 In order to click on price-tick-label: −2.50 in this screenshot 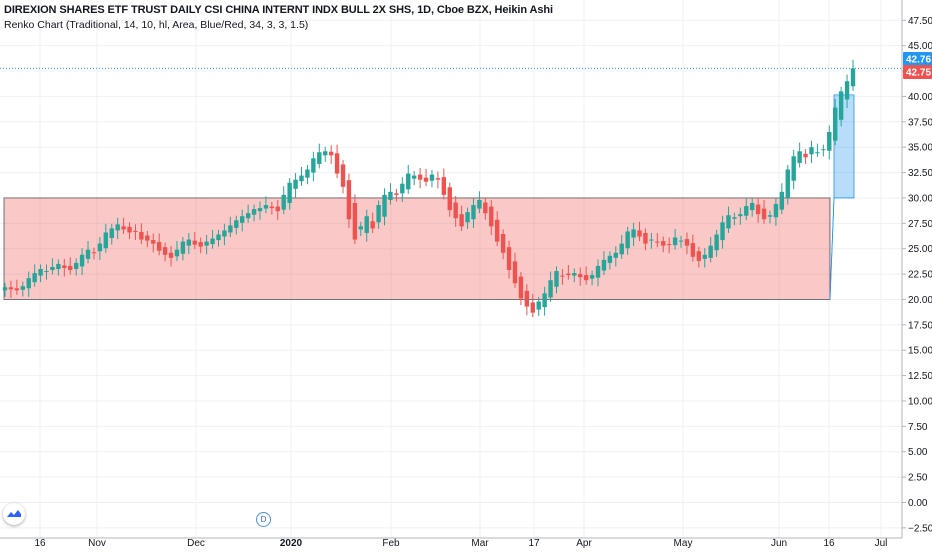, I will do `click(920, 528)`.